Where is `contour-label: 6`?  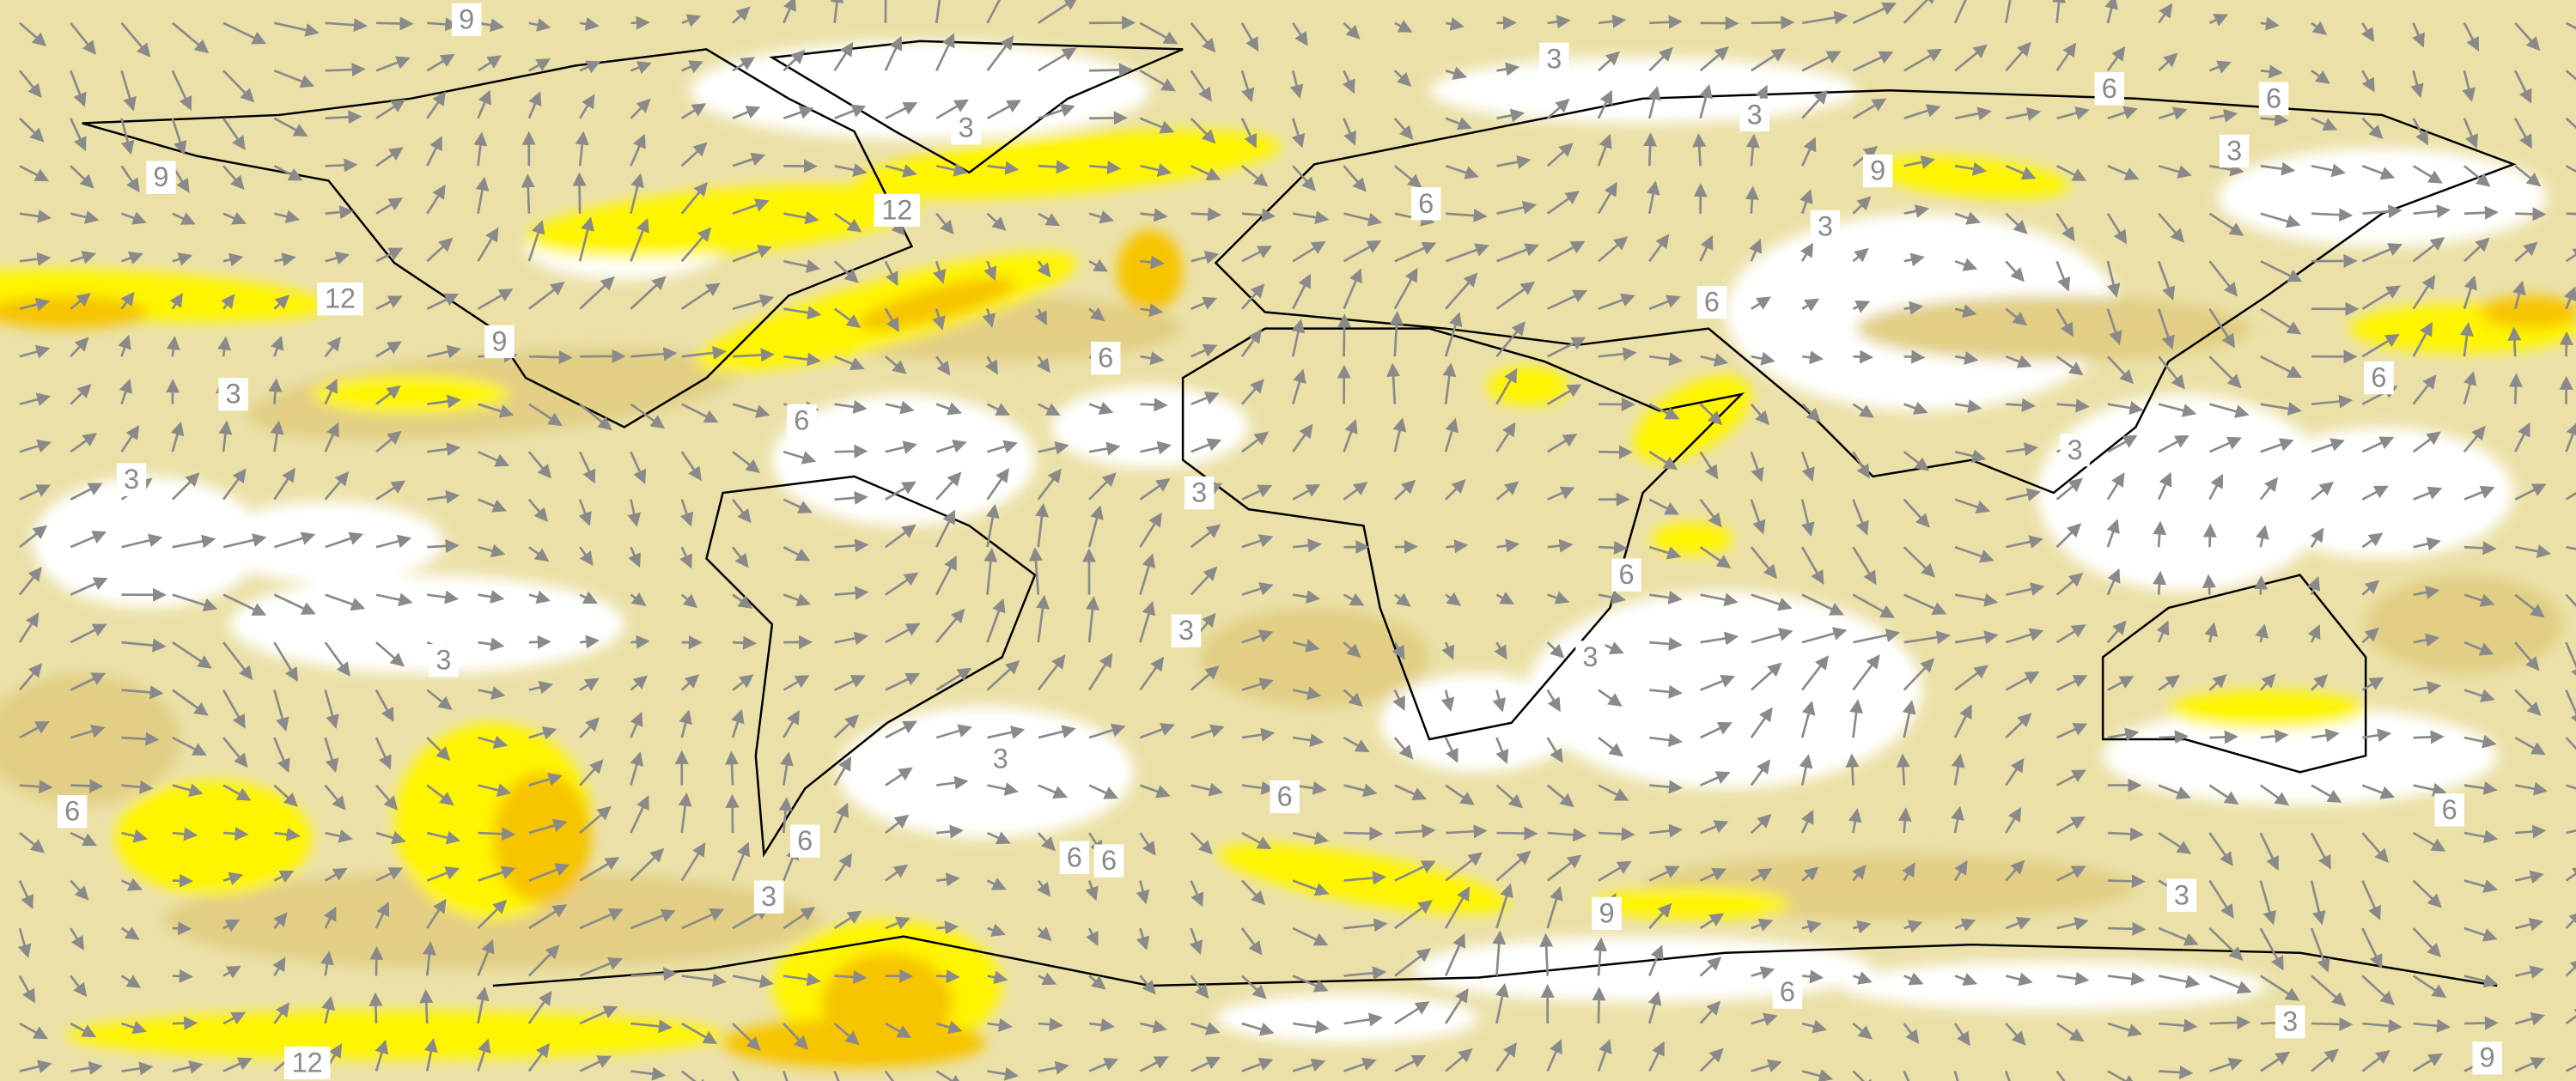
contour-label: 6 is located at coordinates (801, 419).